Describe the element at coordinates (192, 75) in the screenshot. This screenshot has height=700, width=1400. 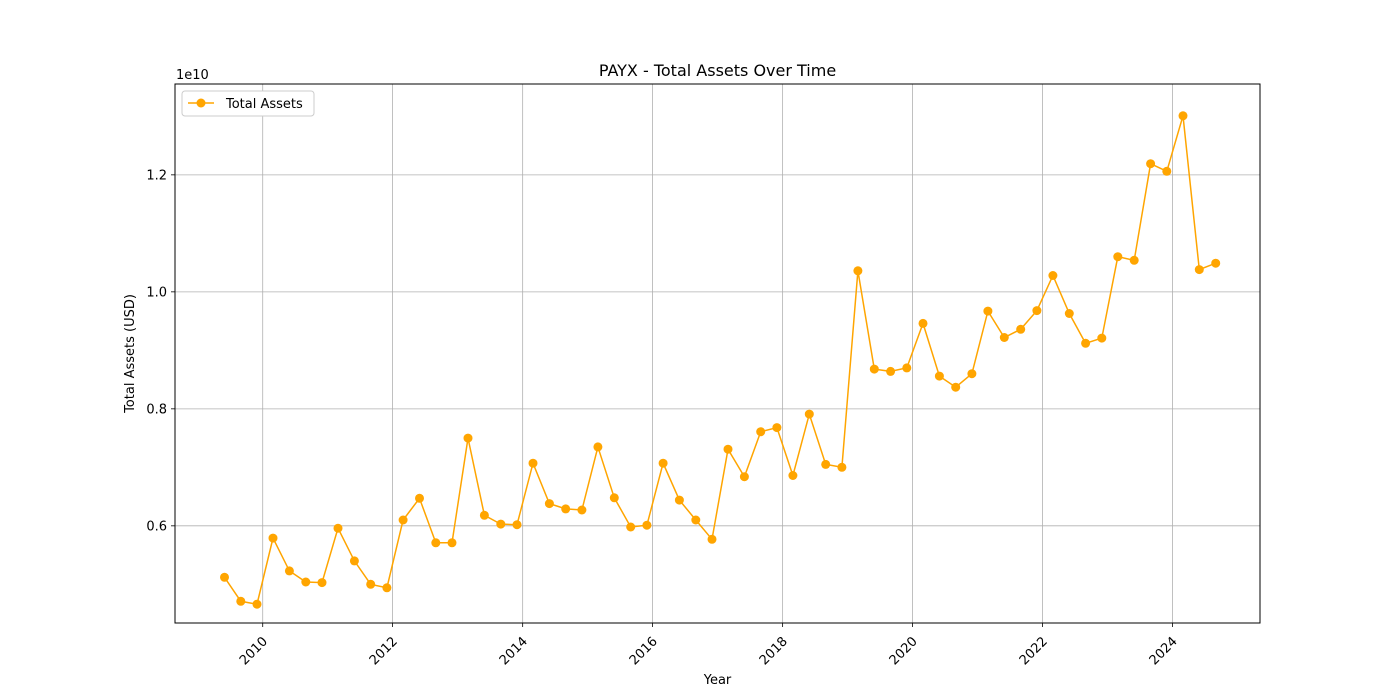
I see `y-offset-label: 1e10` at that location.